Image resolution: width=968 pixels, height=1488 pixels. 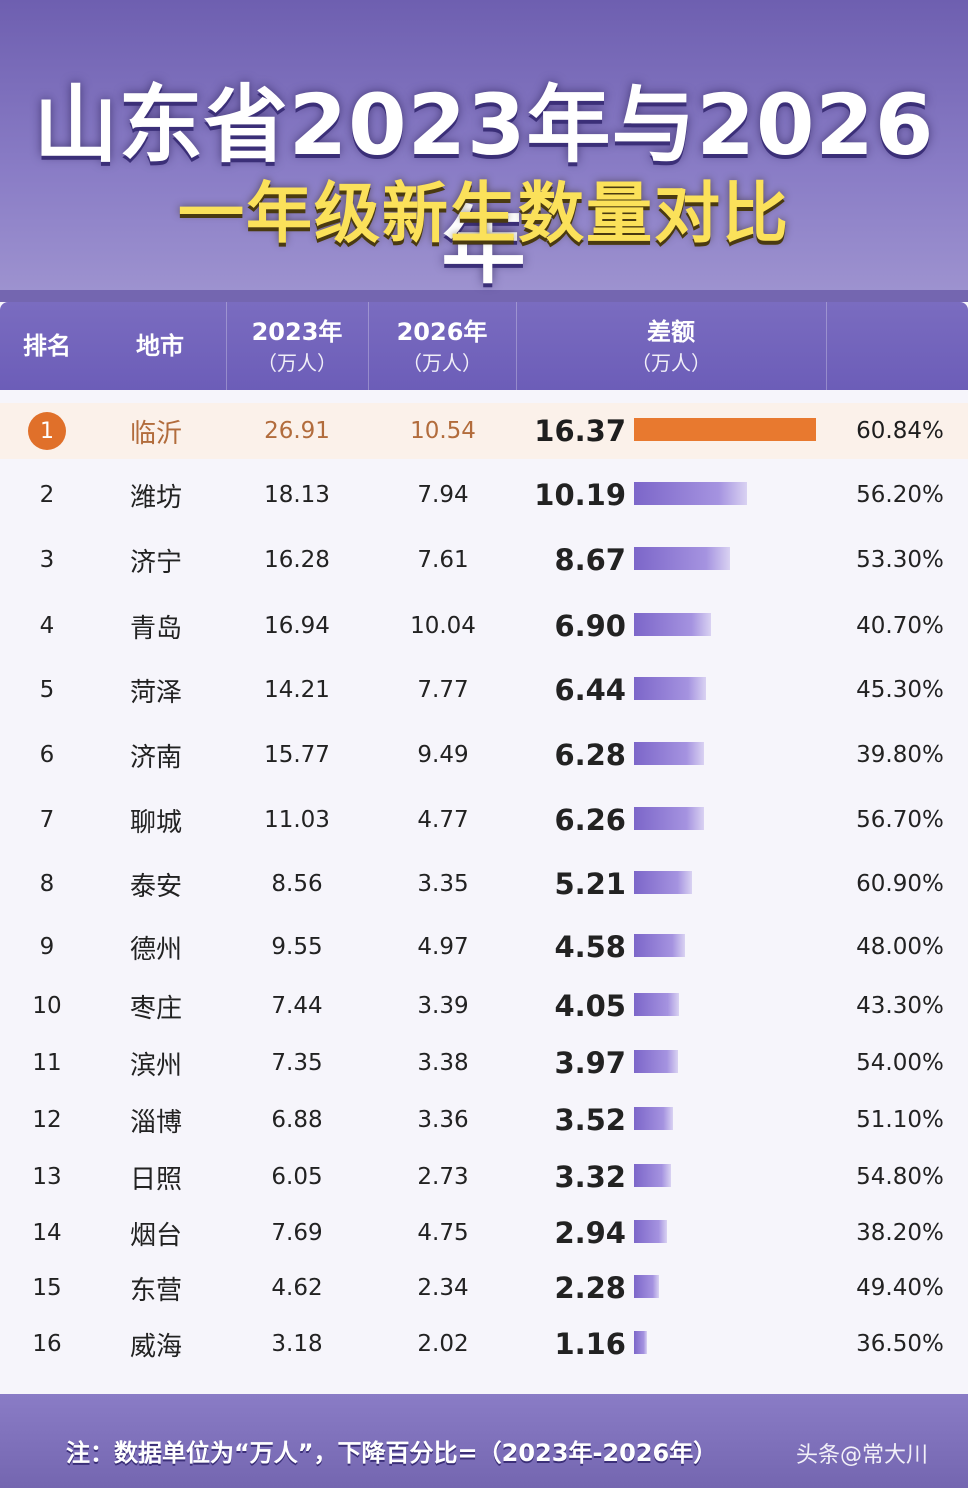 What do you see at coordinates (443, 1177) in the screenshot?
I see `value-2026-cell: 2.73` at bounding box center [443, 1177].